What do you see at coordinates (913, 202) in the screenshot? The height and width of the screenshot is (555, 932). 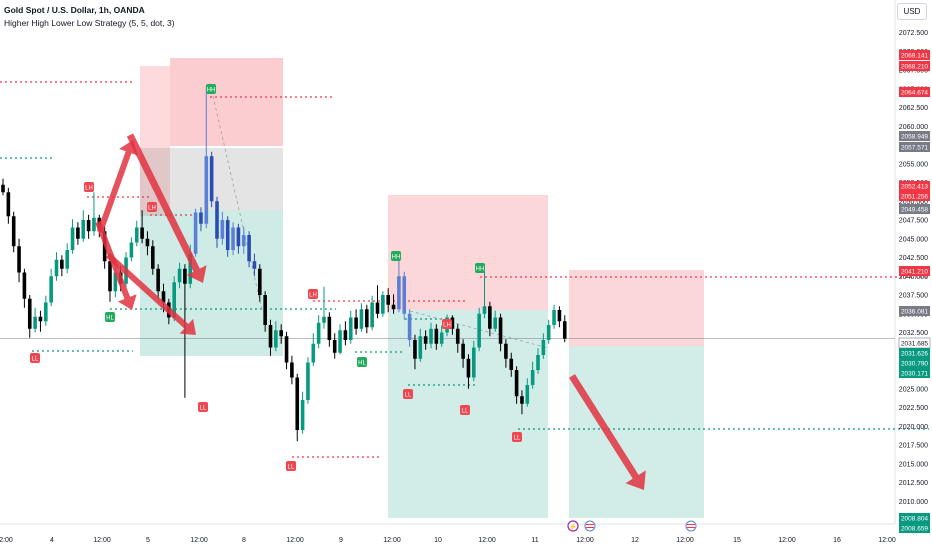 I see `price-tick: 2050.000` at bounding box center [913, 202].